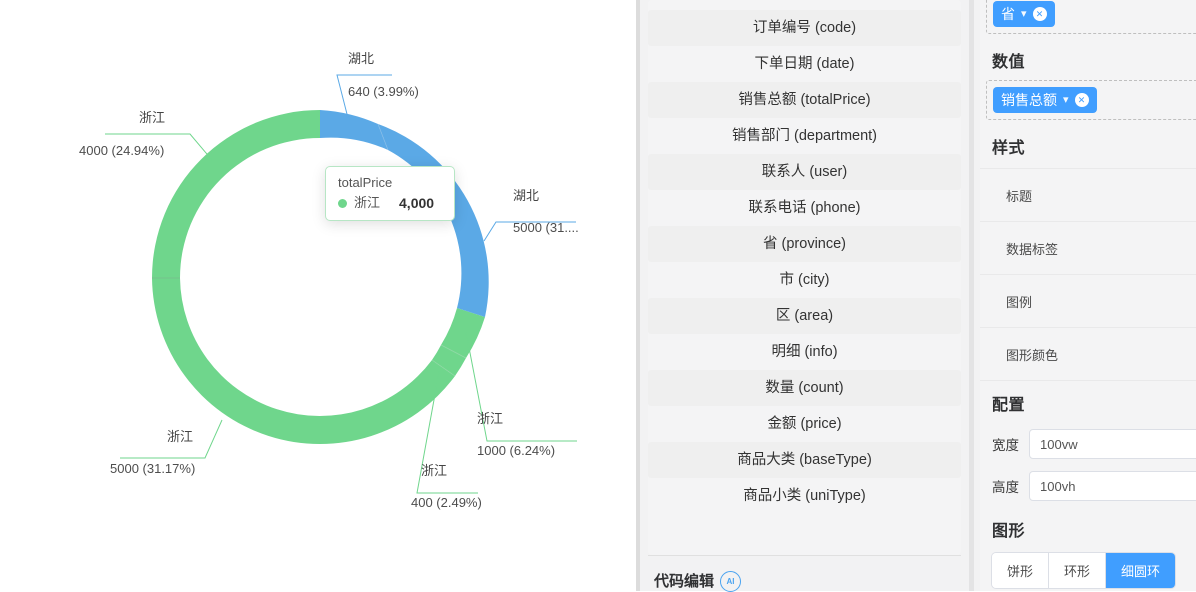 The width and height of the screenshot is (1196, 592). What do you see at coordinates (1009, 62) in the screenshot?
I see `section-title-value: 数值` at bounding box center [1009, 62].